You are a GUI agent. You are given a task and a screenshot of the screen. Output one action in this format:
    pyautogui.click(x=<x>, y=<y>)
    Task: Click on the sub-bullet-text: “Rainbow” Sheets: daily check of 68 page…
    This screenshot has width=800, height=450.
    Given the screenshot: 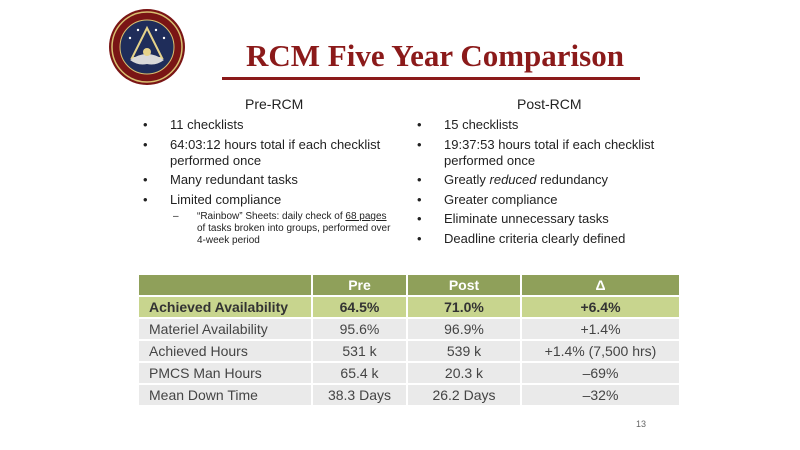 What is the action you would take?
    pyautogui.click(x=297, y=229)
    